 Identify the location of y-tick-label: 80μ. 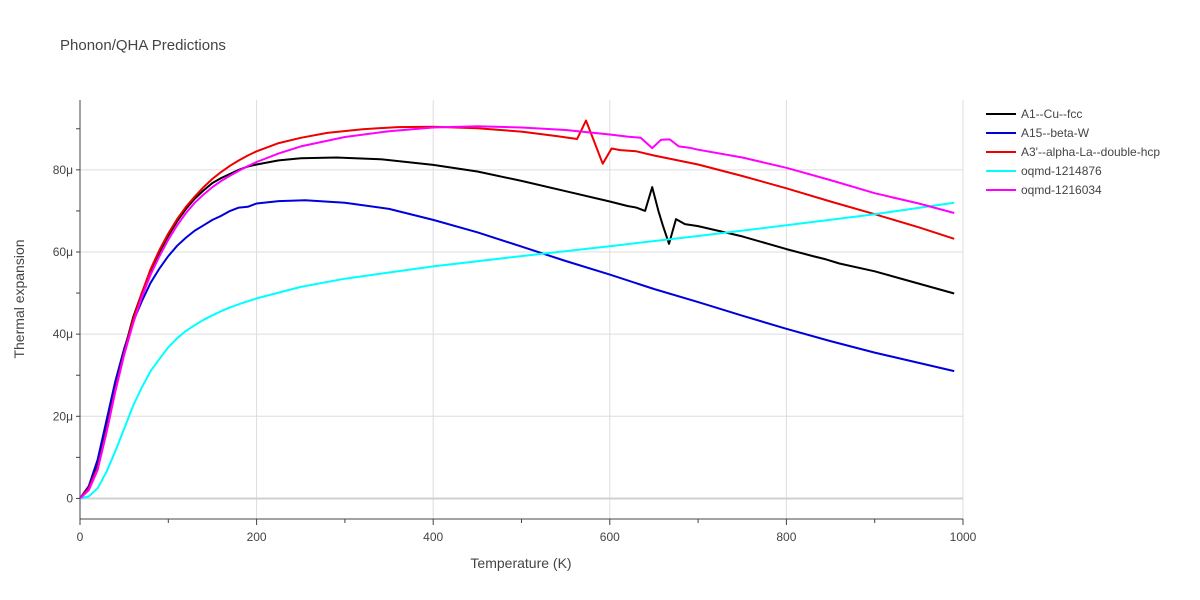
(63, 170).